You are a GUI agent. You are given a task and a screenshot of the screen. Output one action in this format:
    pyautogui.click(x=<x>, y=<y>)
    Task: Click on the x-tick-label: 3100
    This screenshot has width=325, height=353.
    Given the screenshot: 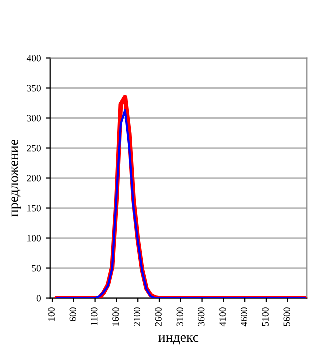 What is the action you would take?
    pyautogui.click(x=180, y=317)
    